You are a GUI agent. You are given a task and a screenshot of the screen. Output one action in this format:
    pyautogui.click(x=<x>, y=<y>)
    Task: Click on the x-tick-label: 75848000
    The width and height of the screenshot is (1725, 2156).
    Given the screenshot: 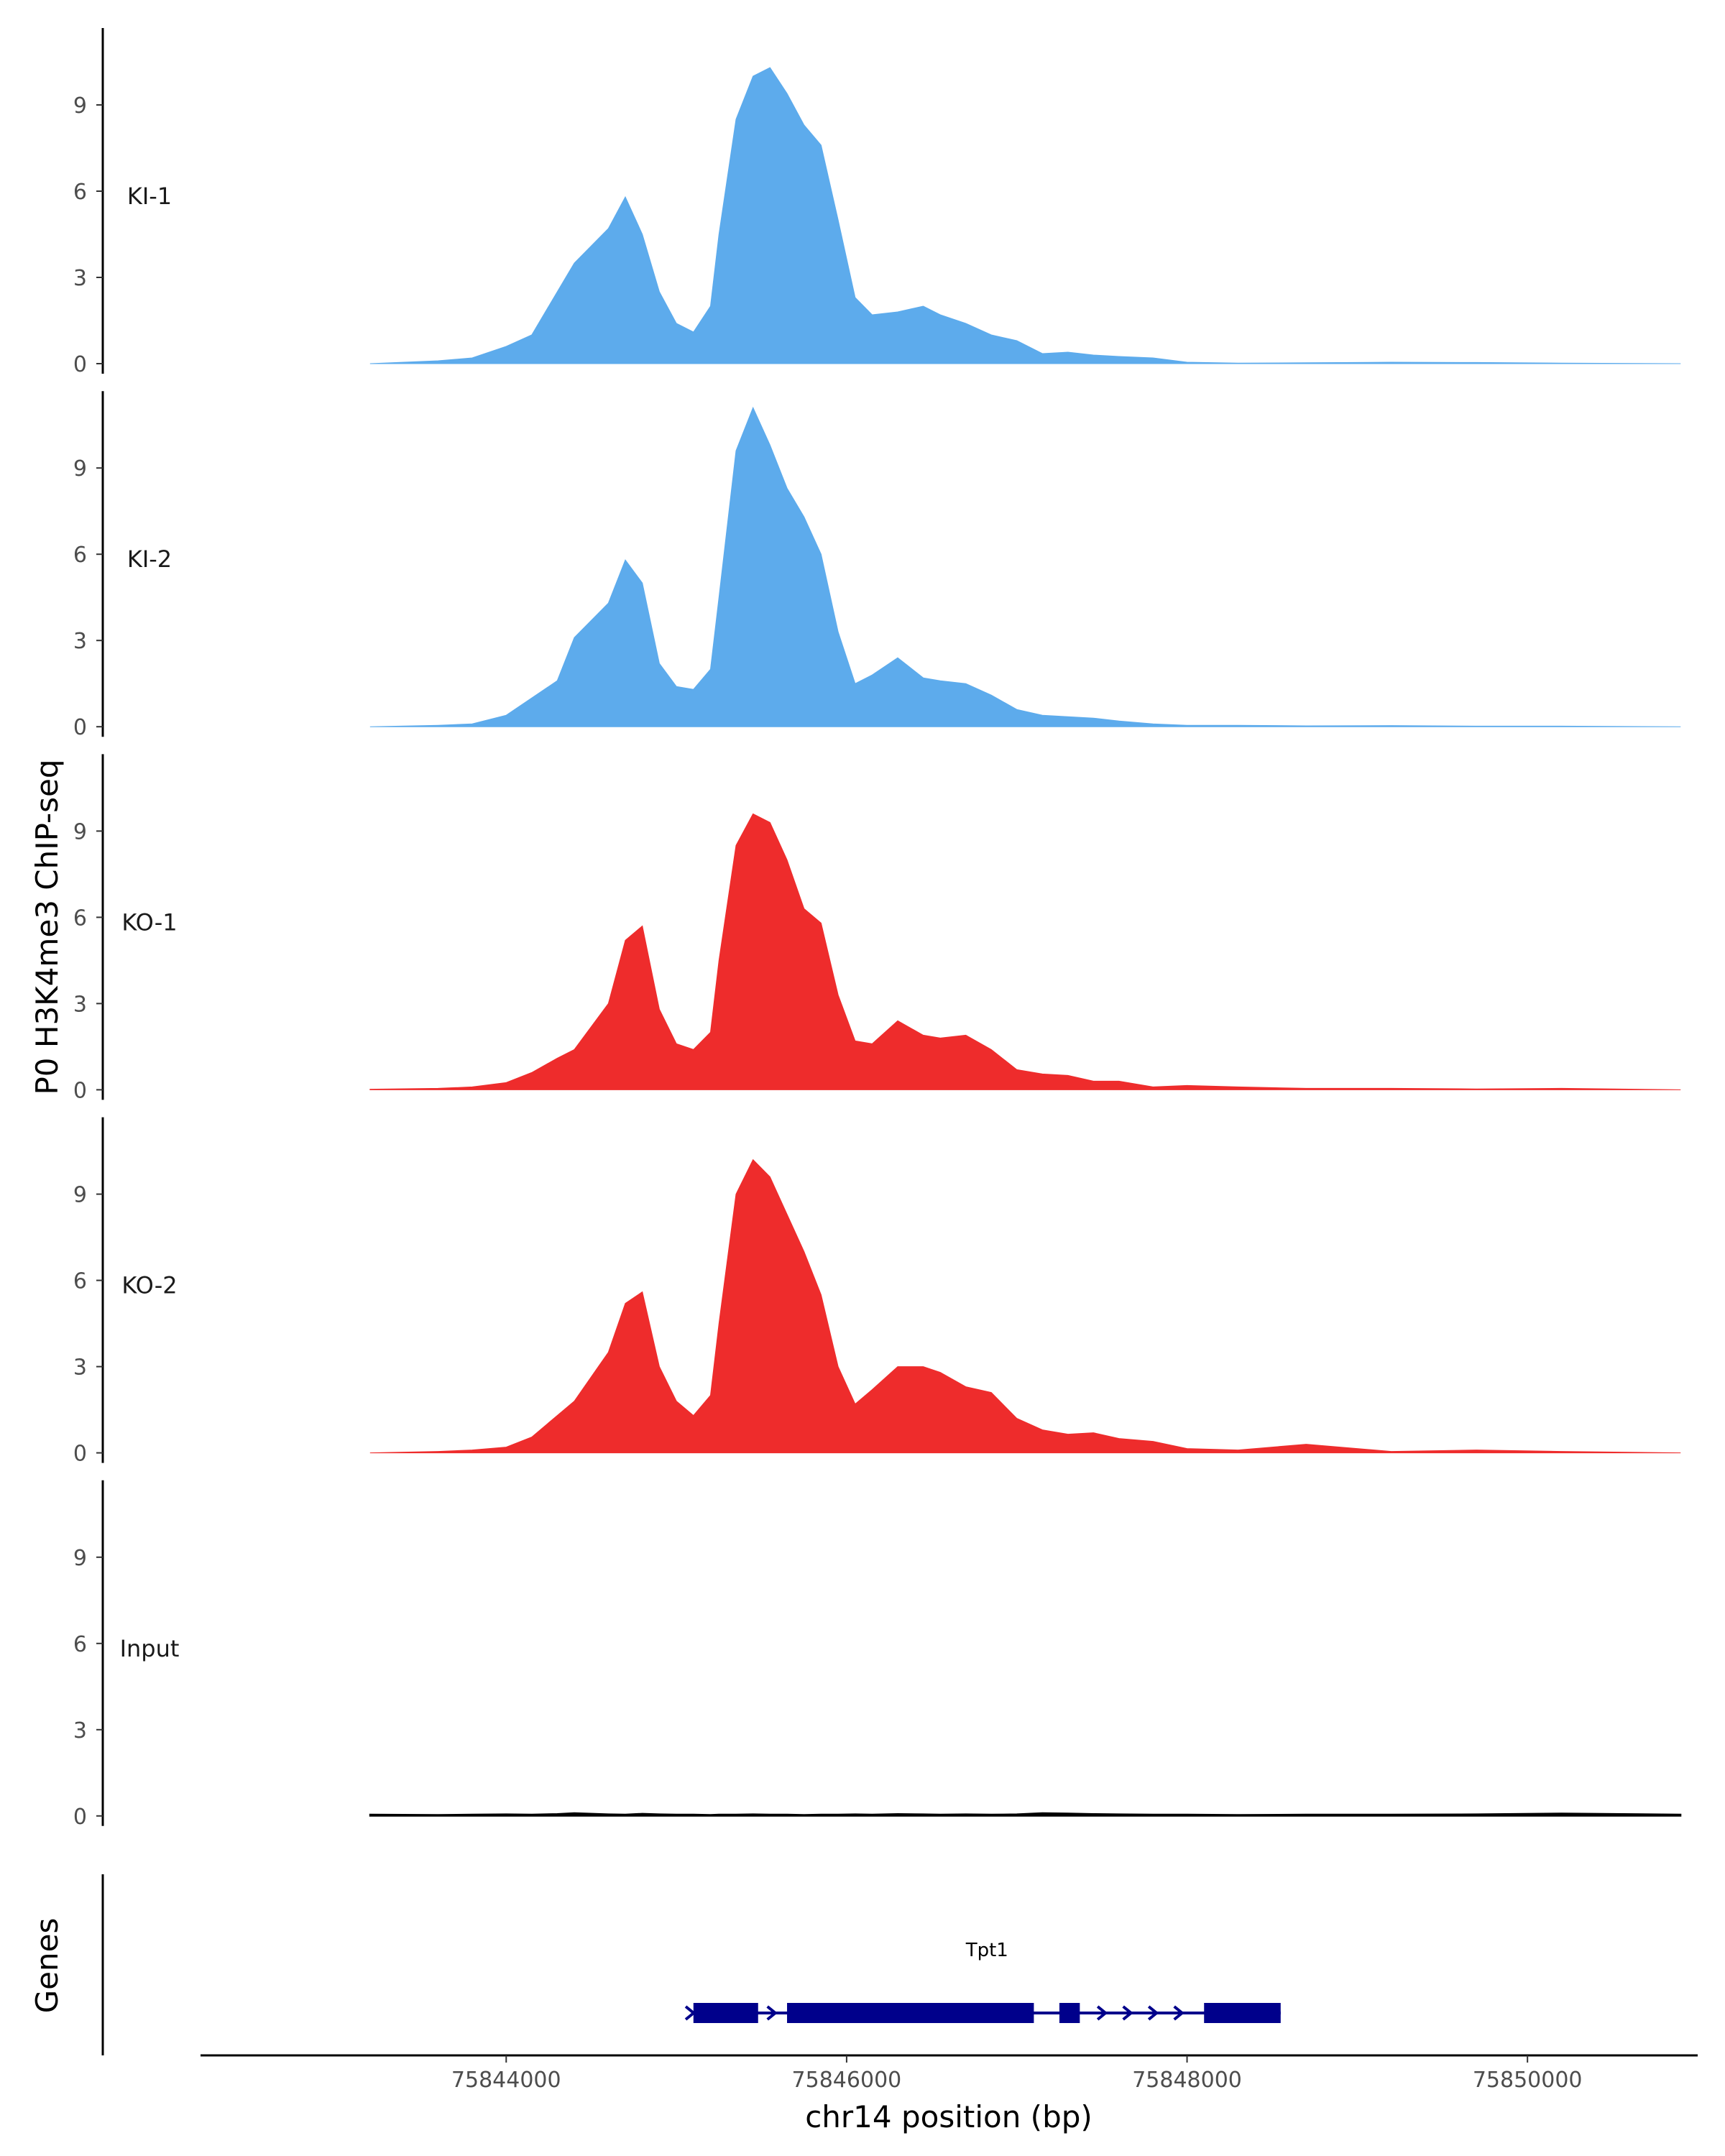 What is the action you would take?
    pyautogui.click(x=1187, y=2080)
    